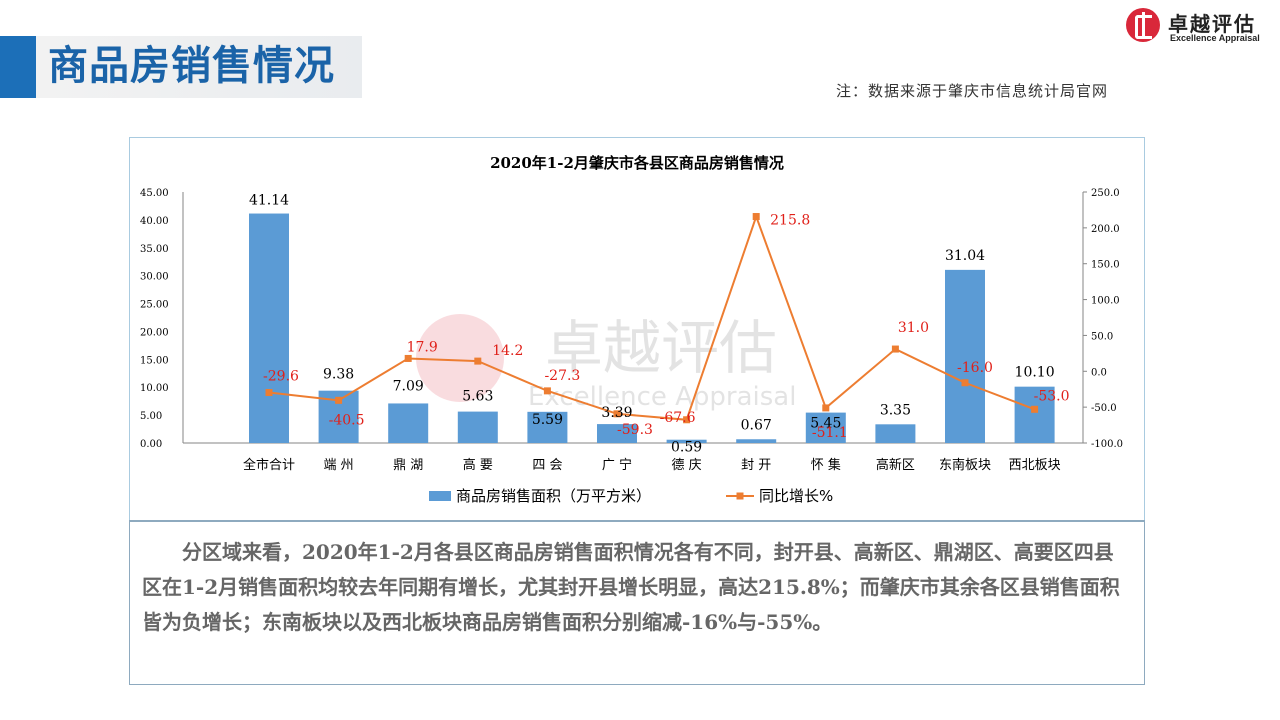 This screenshot has width=1280, height=720. Describe the element at coordinates (154, 388) in the screenshot. I see `left-tick-label: 10.00` at that location.